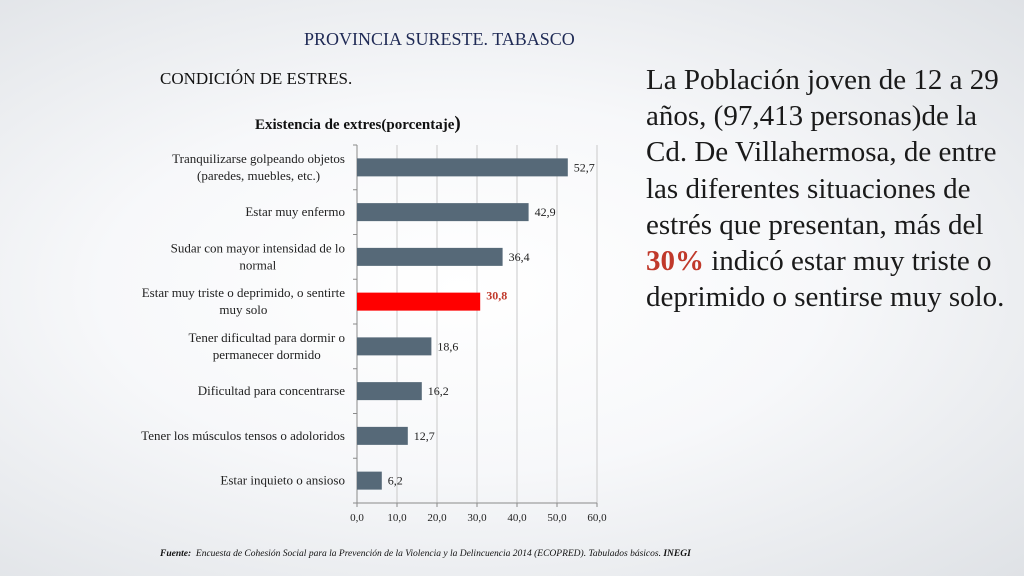 The height and width of the screenshot is (576, 1024). Describe the element at coordinates (597, 518) in the screenshot. I see `x-tick-label: 60,0` at that location.